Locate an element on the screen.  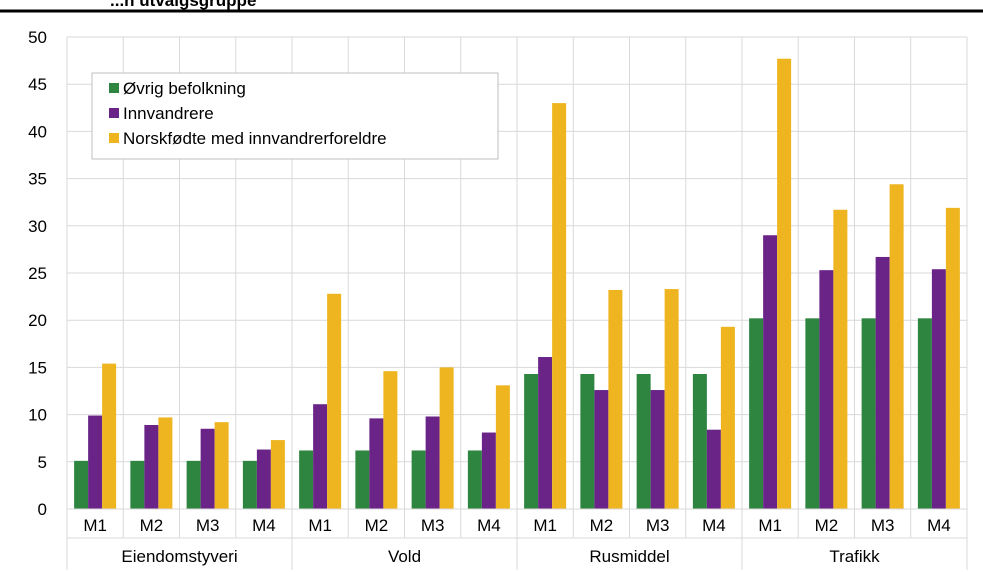
y-tick-label: 5 is located at coordinates (42, 462).